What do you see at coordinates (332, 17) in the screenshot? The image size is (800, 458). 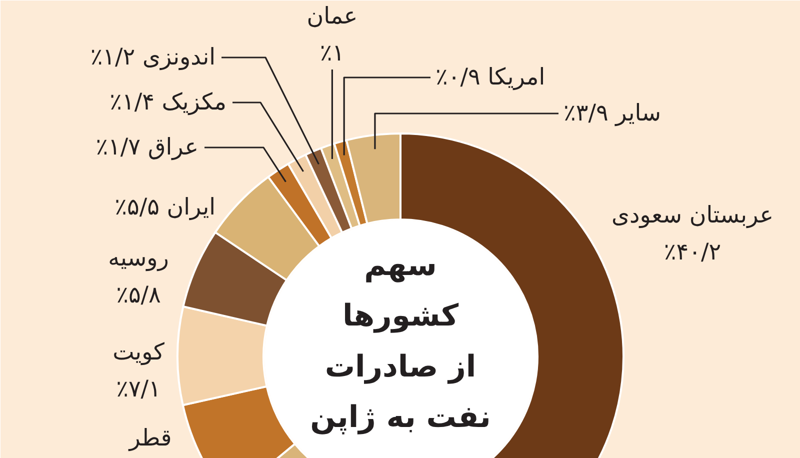 I see `slice-label: عمان` at bounding box center [332, 17].